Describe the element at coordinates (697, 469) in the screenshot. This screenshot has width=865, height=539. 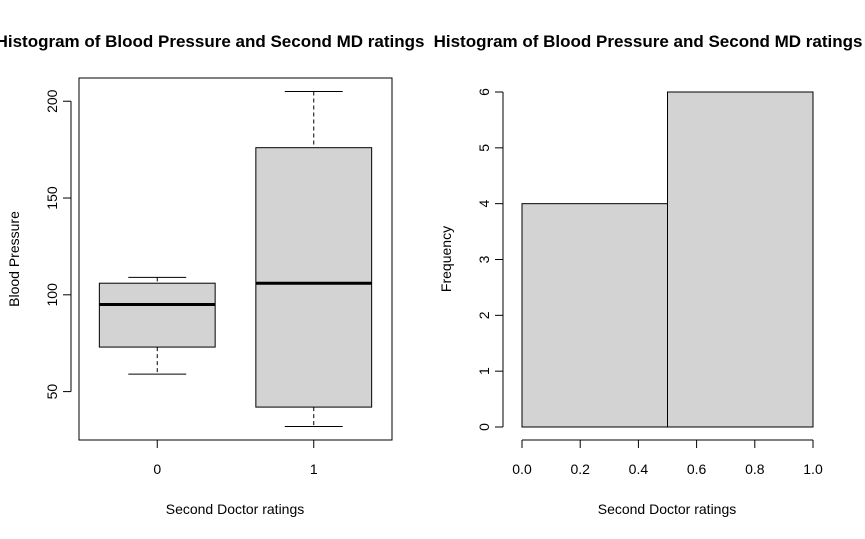
I see `histogram-x-tick-label: 0.6` at that location.